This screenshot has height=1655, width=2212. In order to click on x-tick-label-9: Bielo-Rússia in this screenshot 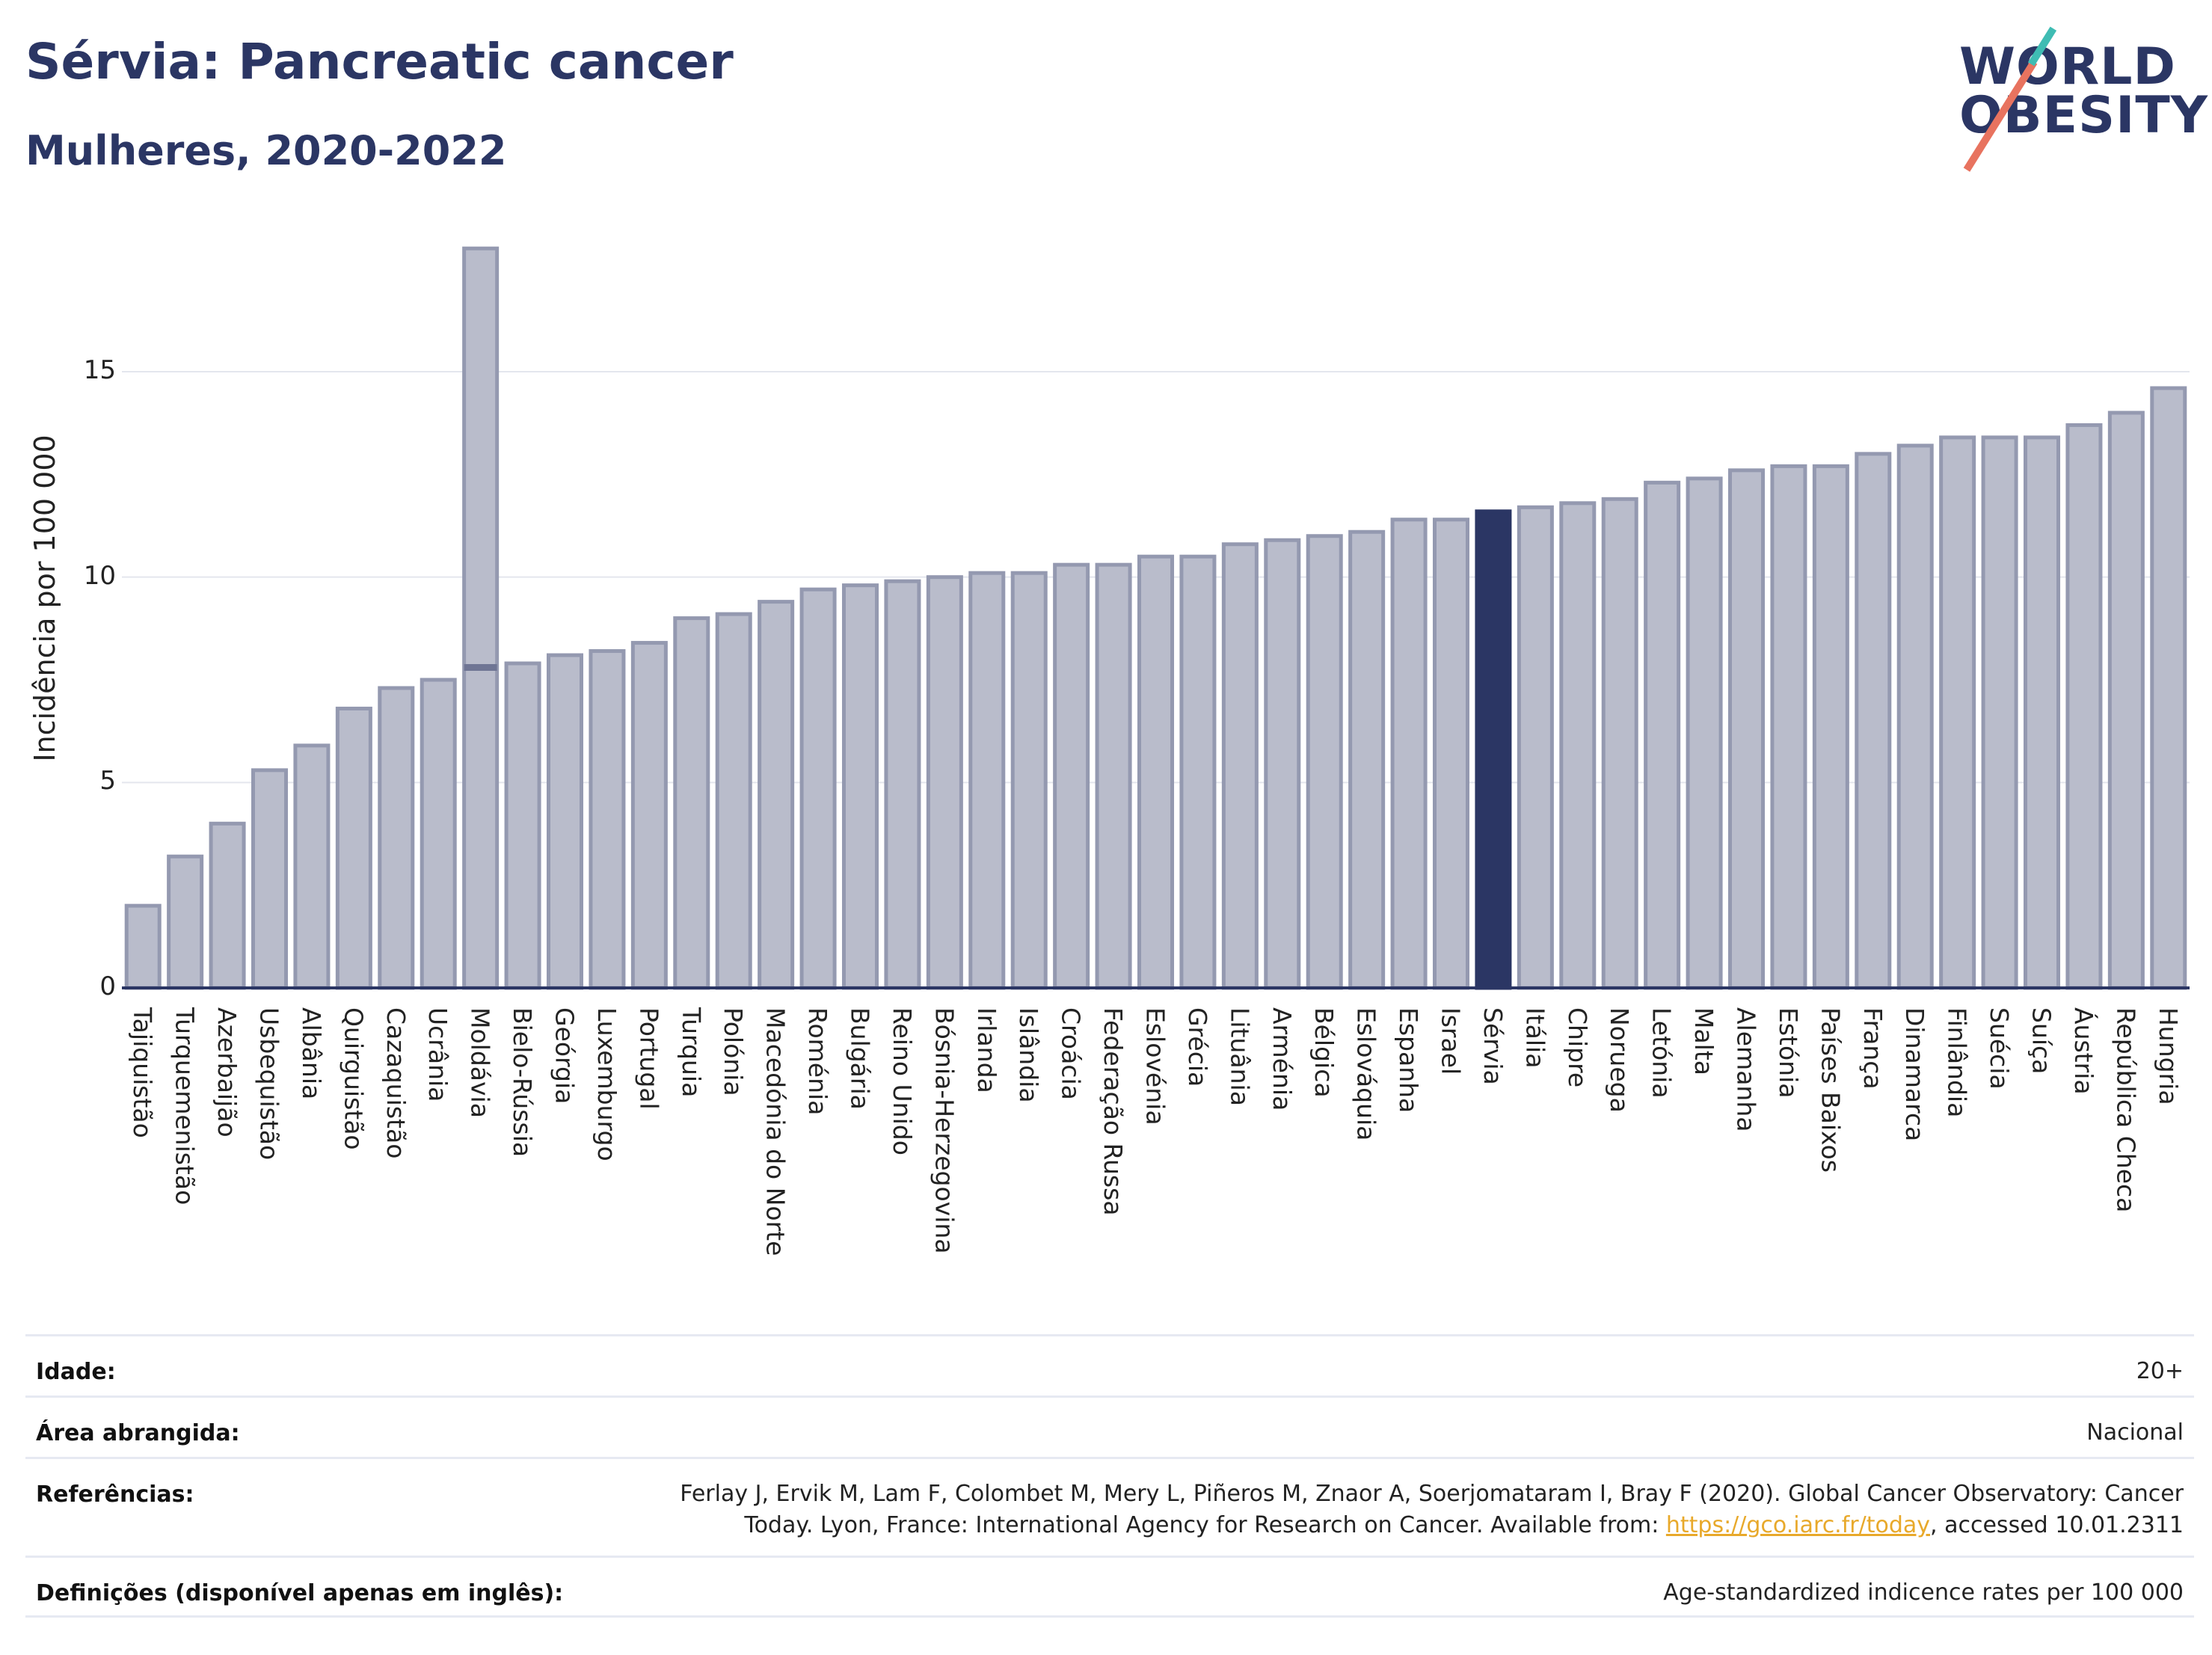, I will do `click(522, 1082)`.